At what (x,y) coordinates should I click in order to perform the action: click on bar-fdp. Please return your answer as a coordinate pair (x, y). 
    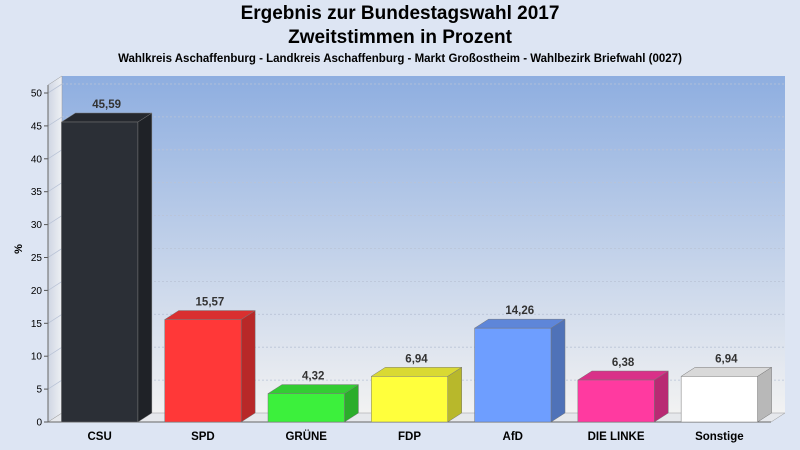
    Looking at the image, I should click on (416, 394).